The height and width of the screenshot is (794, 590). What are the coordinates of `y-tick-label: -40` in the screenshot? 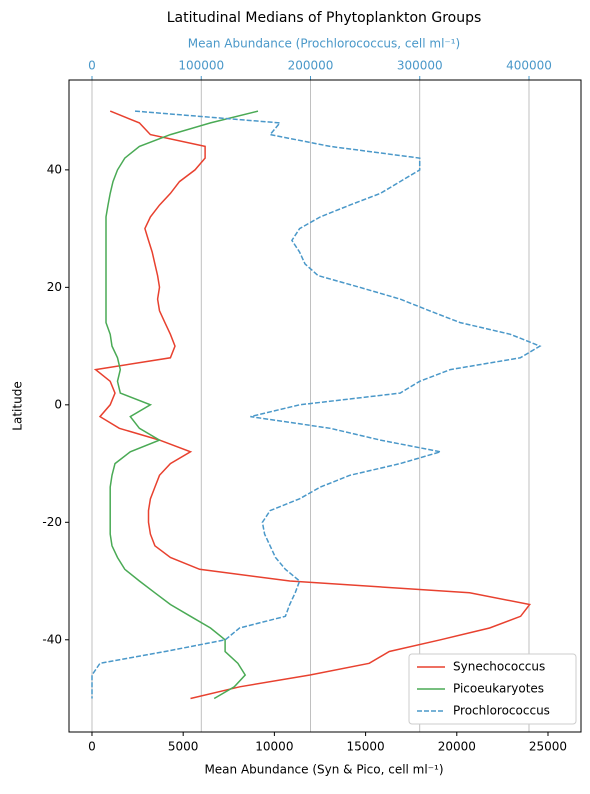 It's located at (52, 639).